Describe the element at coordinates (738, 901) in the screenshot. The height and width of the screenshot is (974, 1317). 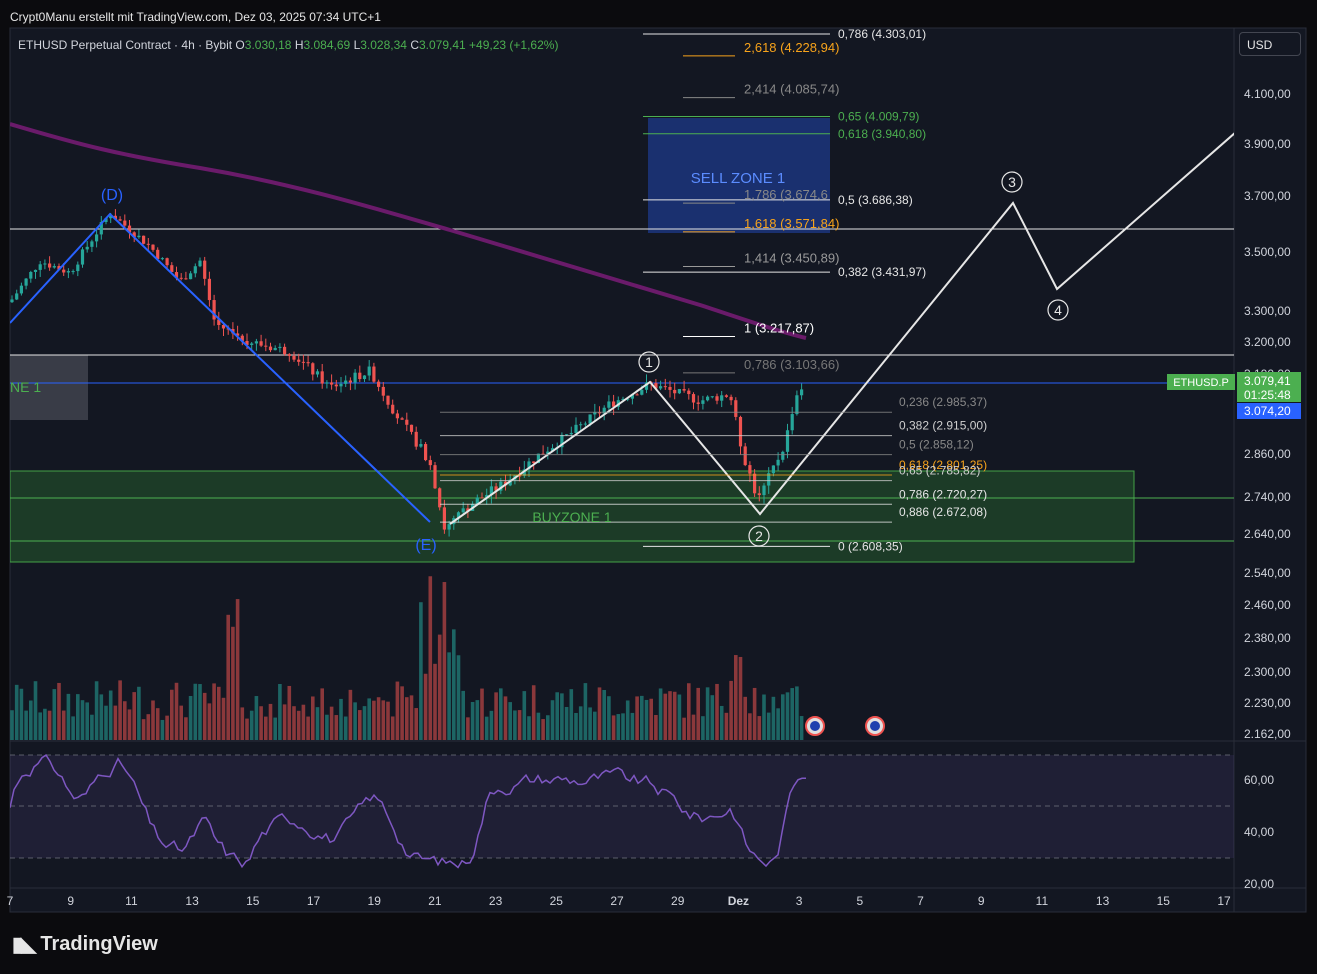
I see `time-tick-label: Dez` at that location.